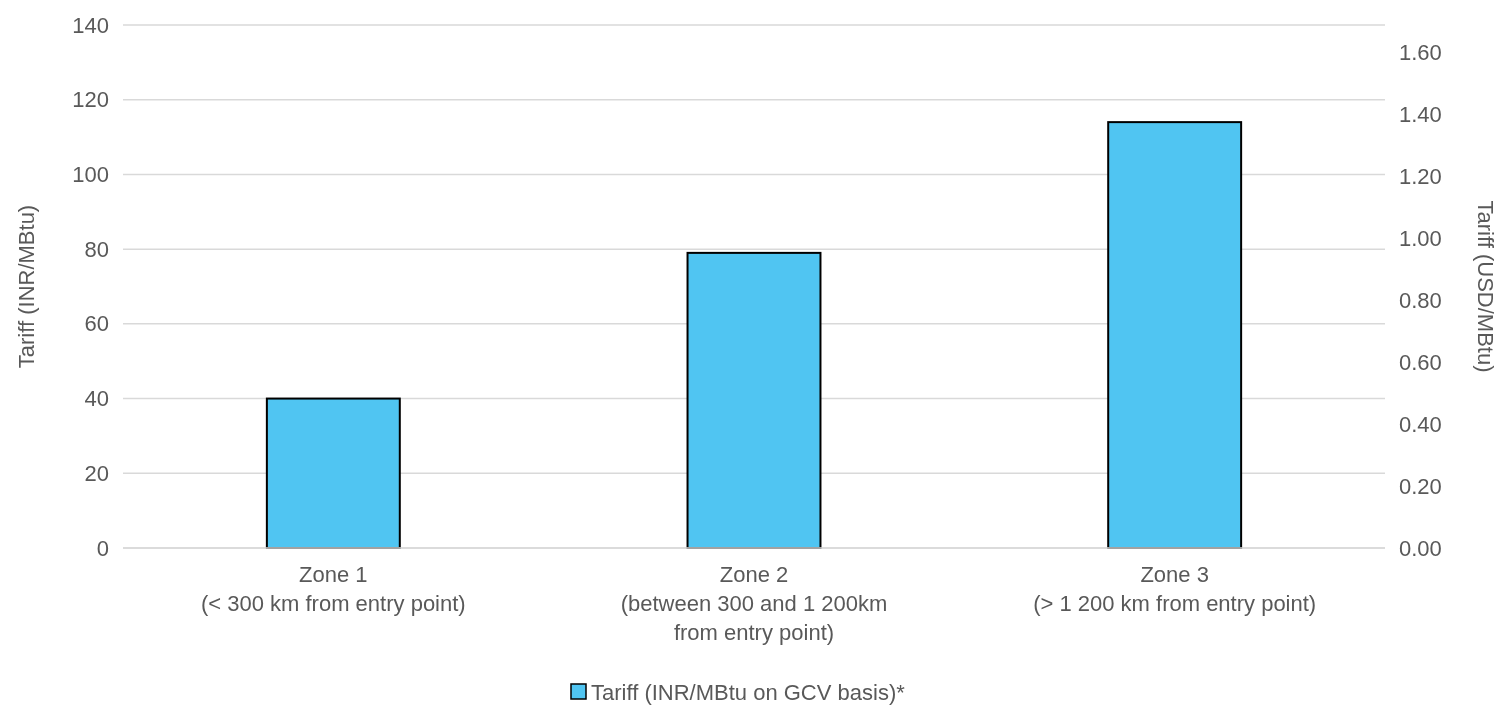 The height and width of the screenshot is (721, 1503). I want to click on y2-tick-label: 0.00, so click(1420, 548).